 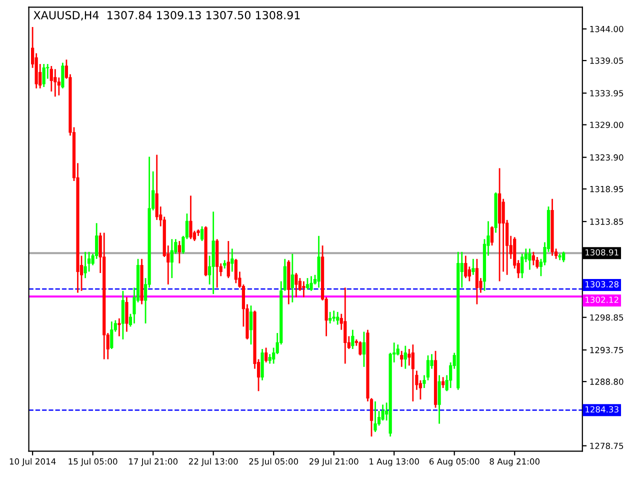 What do you see at coordinates (273, 462) in the screenshot?
I see `x-tick-label: 25 Jul 05:00` at bounding box center [273, 462].